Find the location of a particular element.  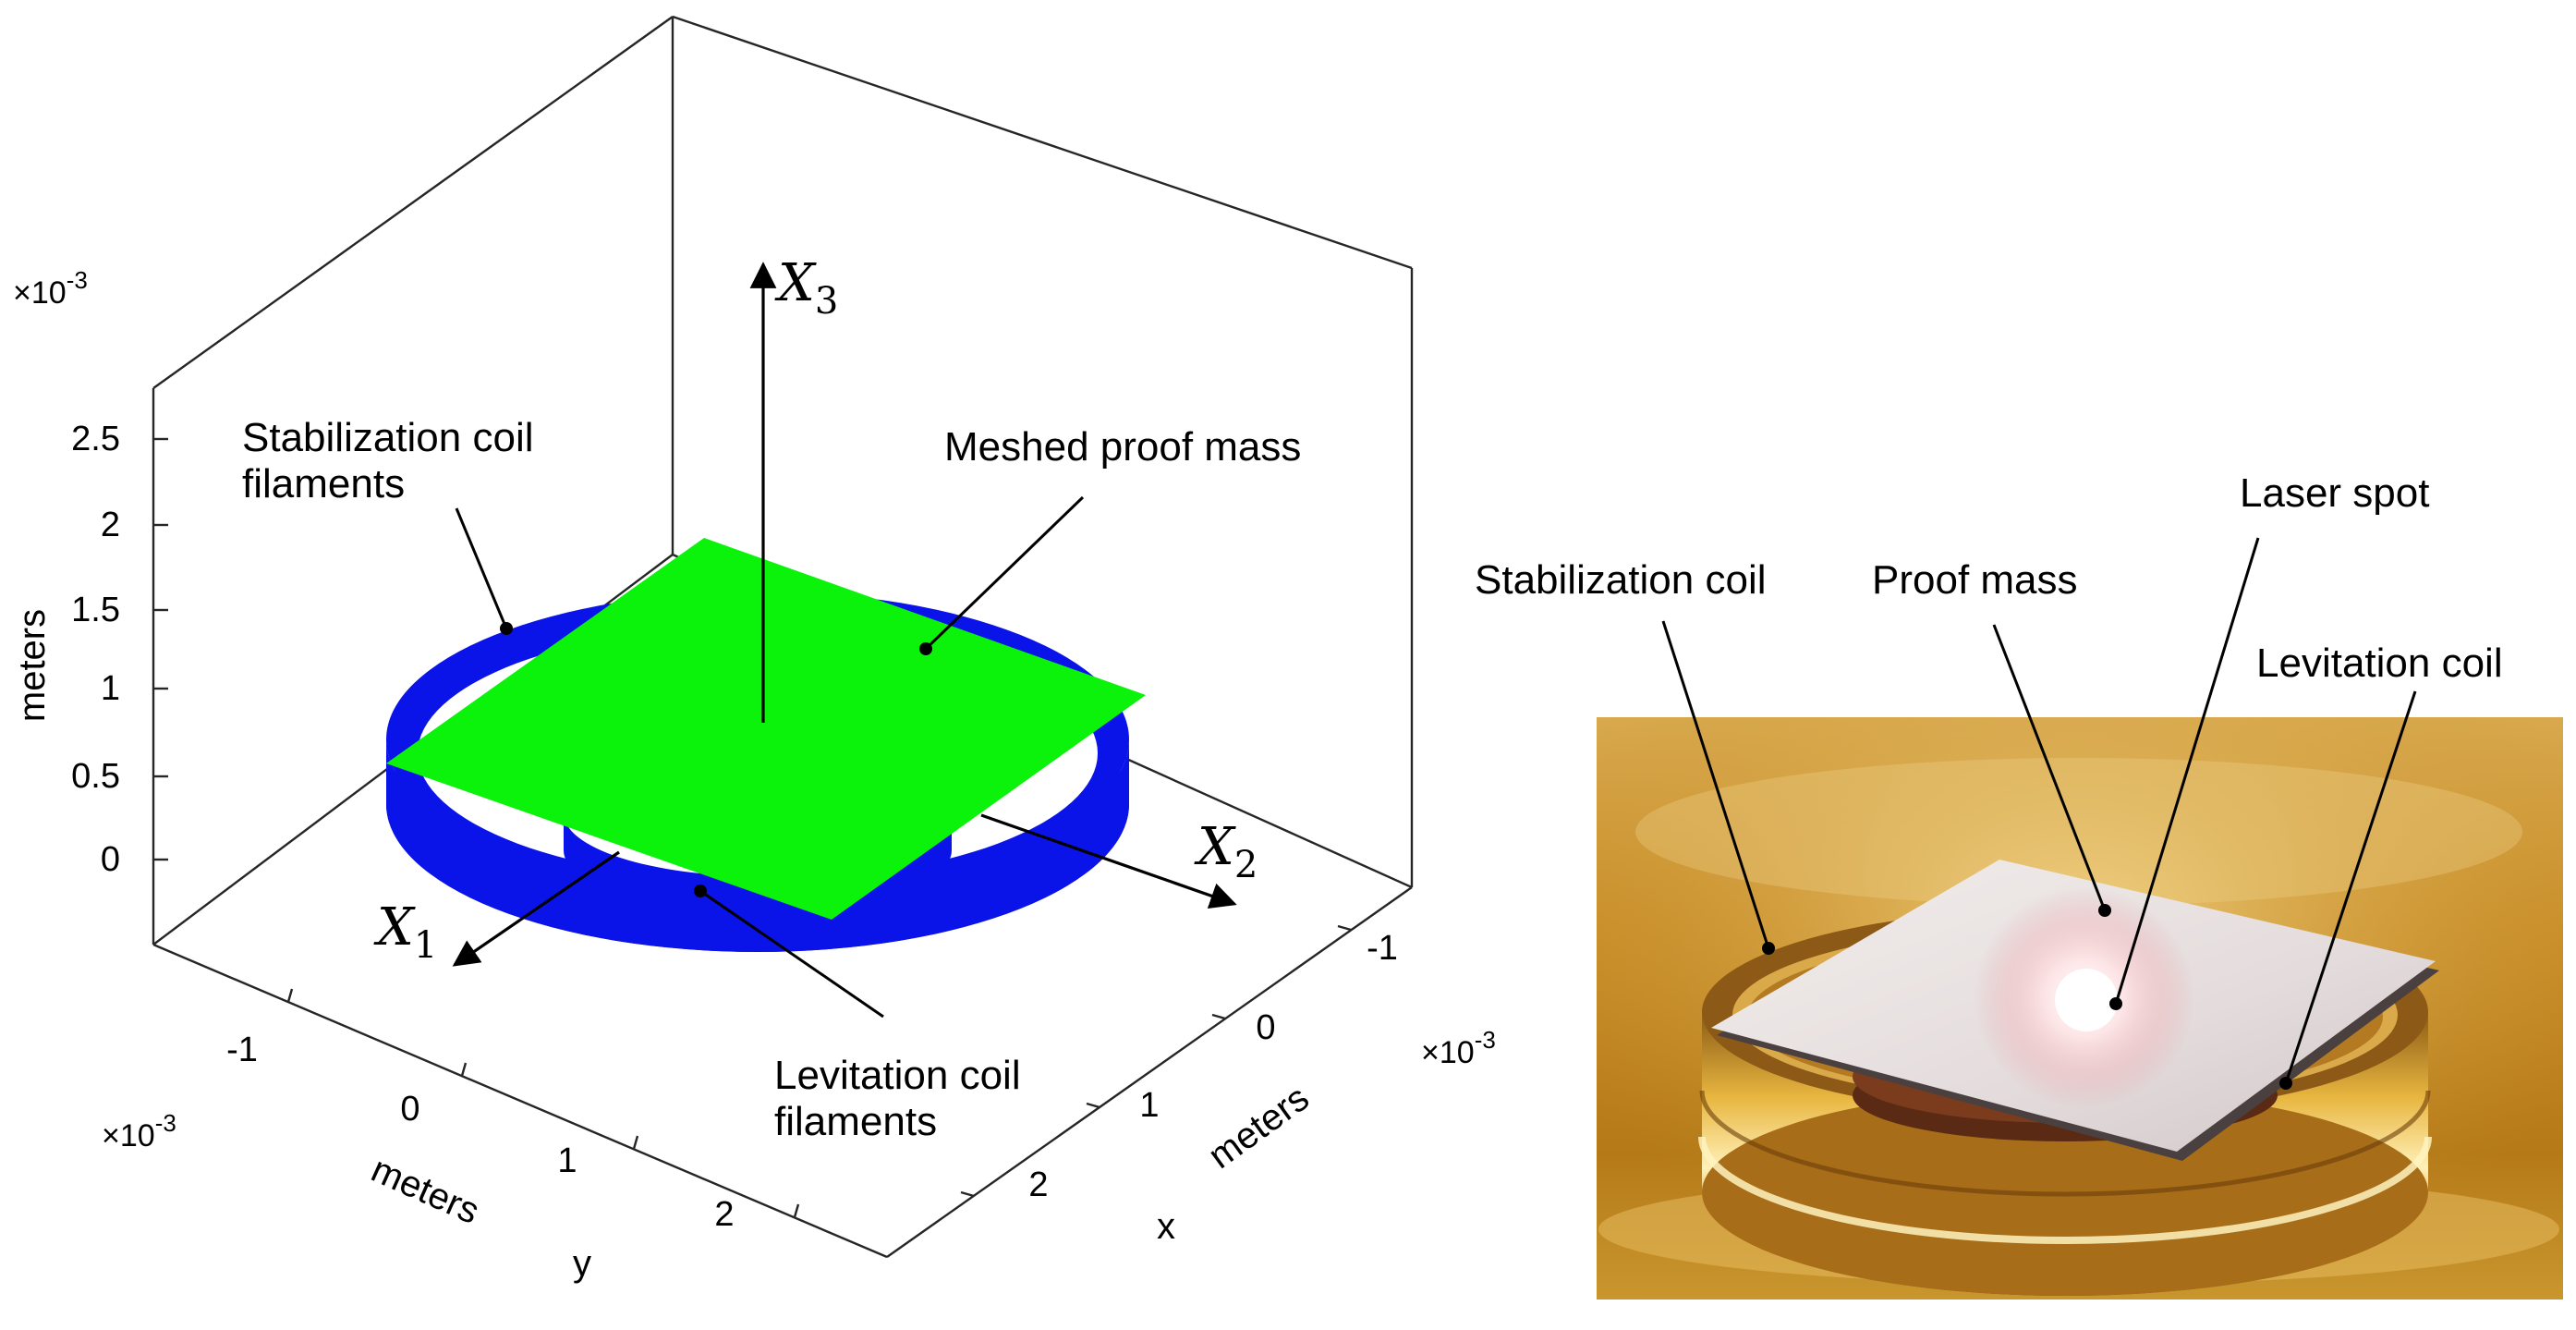

z-tick-label: 1 is located at coordinates (110, 688).